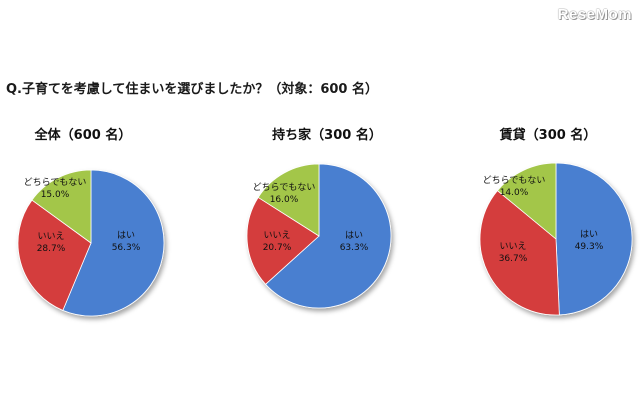 This screenshot has width=640, height=400. I want to click on pie-title: 全体（600 名）, so click(83, 135).